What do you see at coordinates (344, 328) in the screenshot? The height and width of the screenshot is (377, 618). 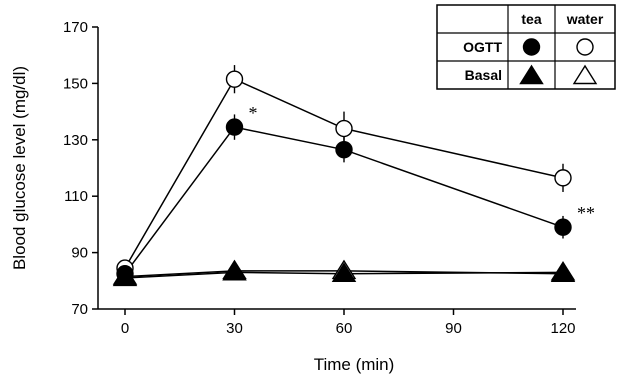 I see `x-tick-label: 60` at bounding box center [344, 328].